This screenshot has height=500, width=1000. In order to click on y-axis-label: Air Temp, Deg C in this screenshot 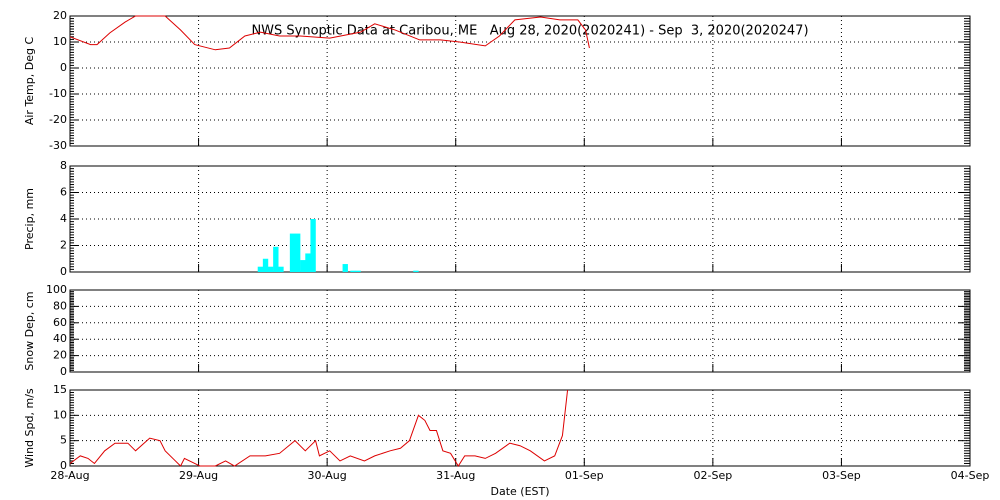, I will do `click(29, 81)`.